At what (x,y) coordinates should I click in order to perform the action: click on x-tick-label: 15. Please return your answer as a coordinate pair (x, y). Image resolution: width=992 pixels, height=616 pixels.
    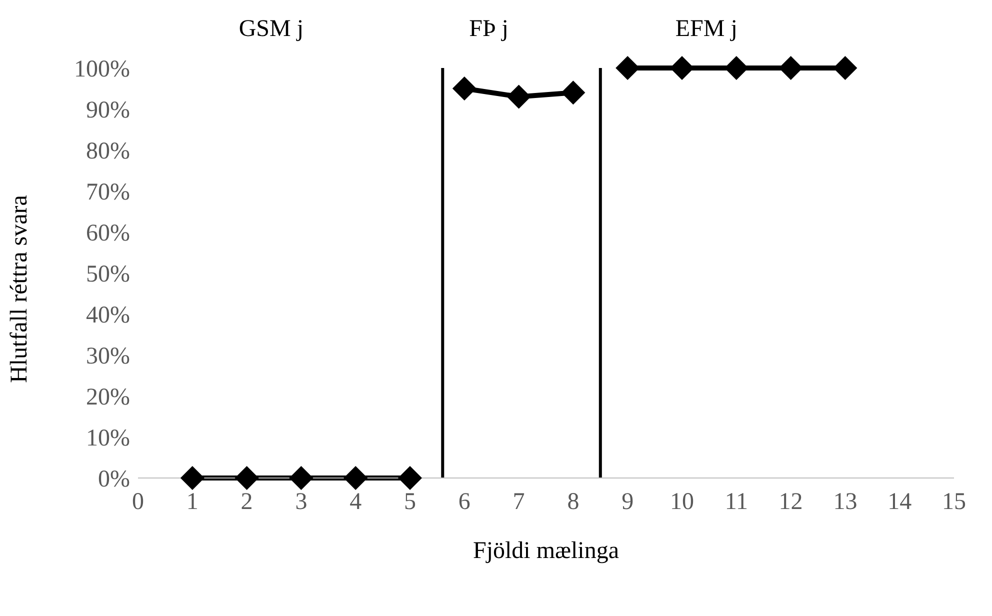
    Looking at the image, I should click on (954, 502).